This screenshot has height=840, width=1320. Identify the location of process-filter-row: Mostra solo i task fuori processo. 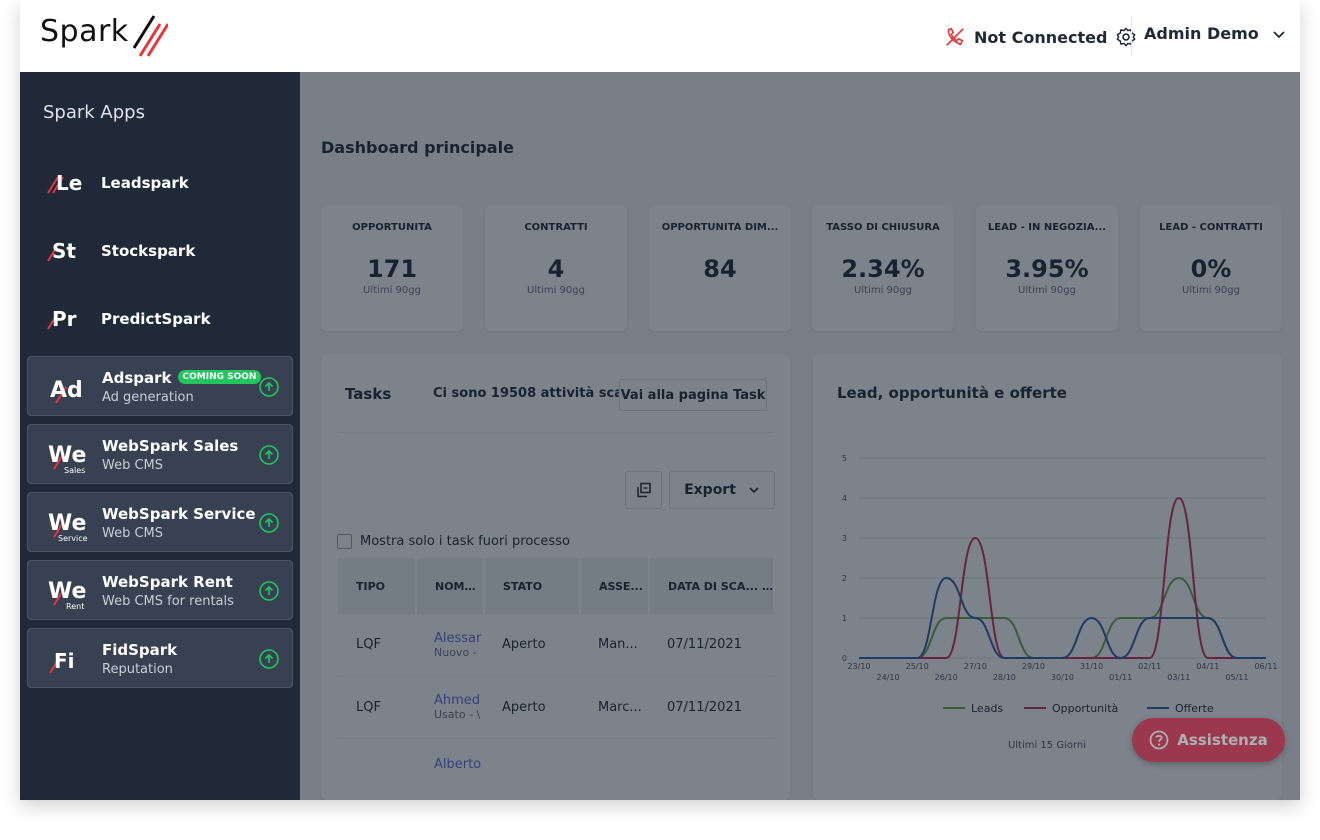
(453, 541).